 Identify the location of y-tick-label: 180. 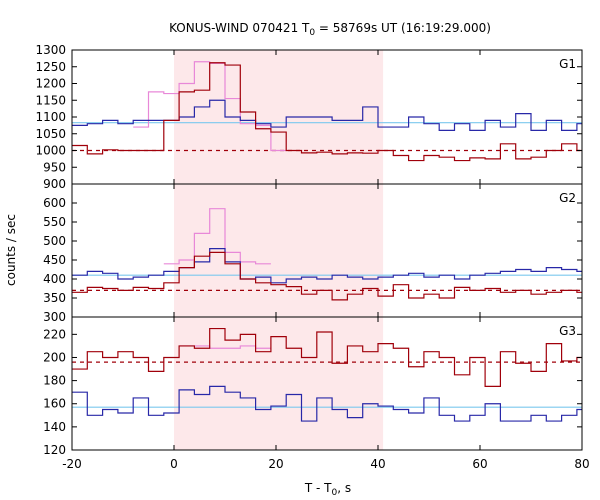
(54, 381).